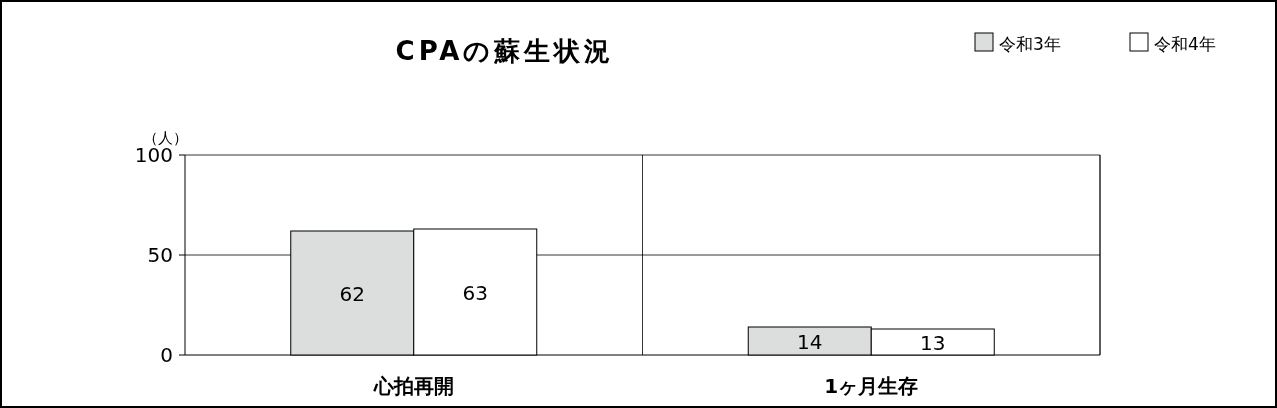 This screenshot has height=408, width=1277. Describe the element at coordinates (413, 386) in the screenshot. I see `x-tick-label: 心拍再開` at that location.